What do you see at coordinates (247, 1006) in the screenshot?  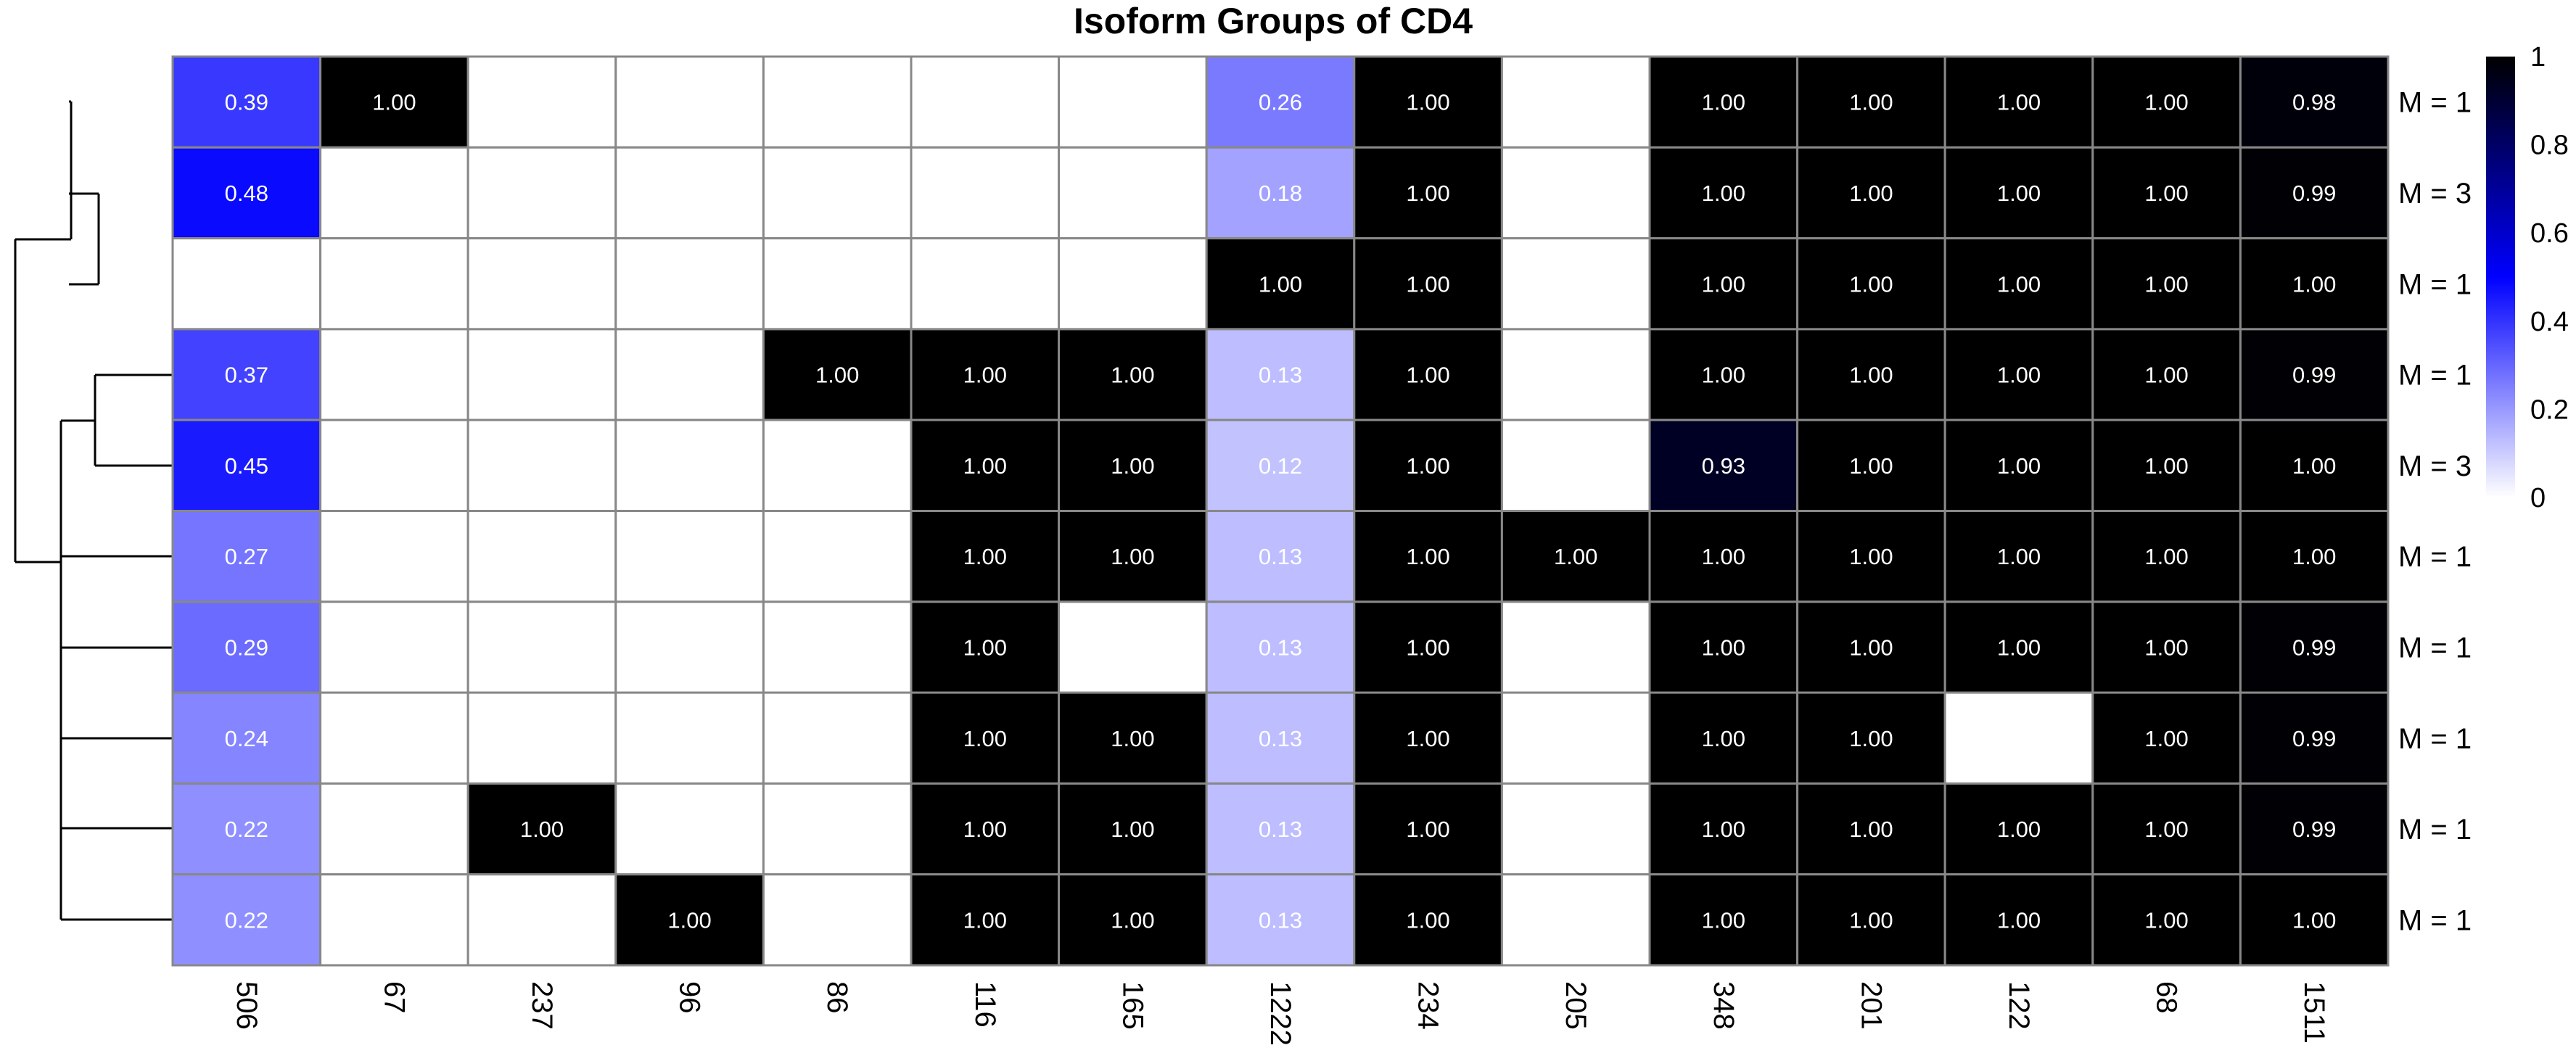 I see `column-label: 506` at bounding box center [247, 1006].